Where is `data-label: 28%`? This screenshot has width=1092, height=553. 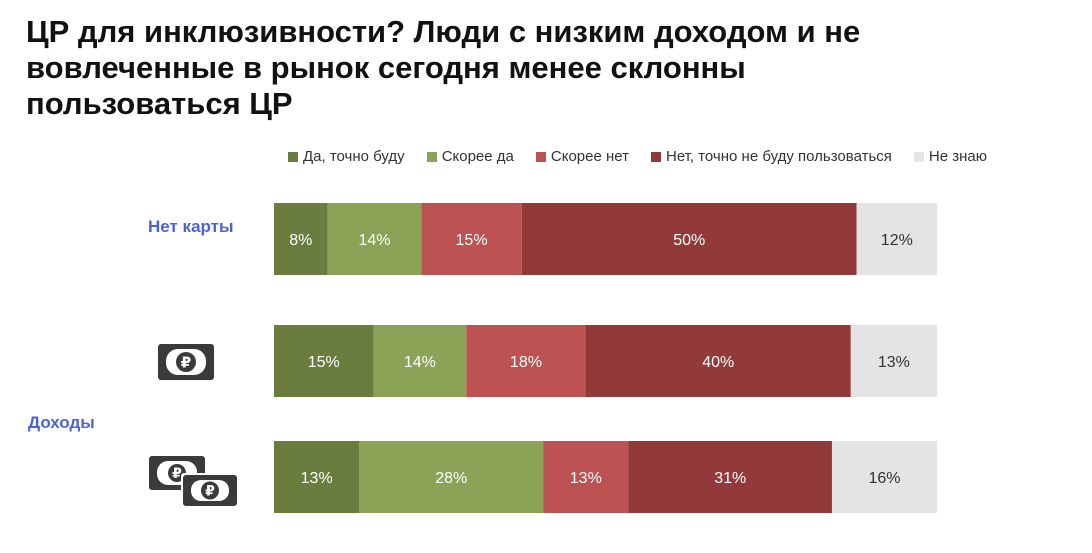 data-label: 28% is located at coordinates (451, 478).